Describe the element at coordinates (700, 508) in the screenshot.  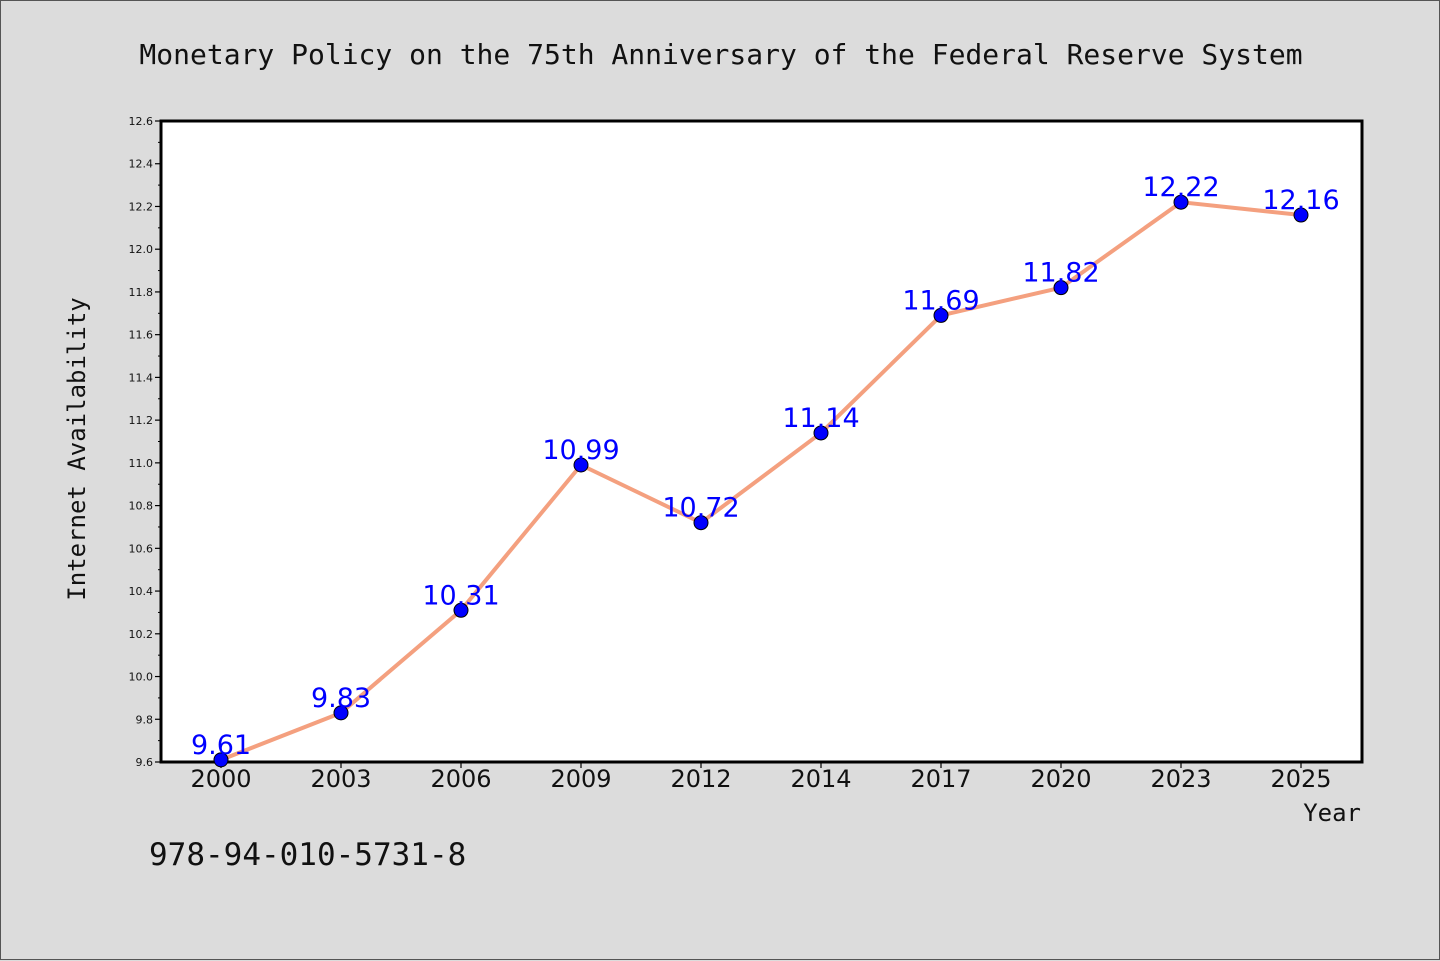
I see `data-label: 10.72` at that location.